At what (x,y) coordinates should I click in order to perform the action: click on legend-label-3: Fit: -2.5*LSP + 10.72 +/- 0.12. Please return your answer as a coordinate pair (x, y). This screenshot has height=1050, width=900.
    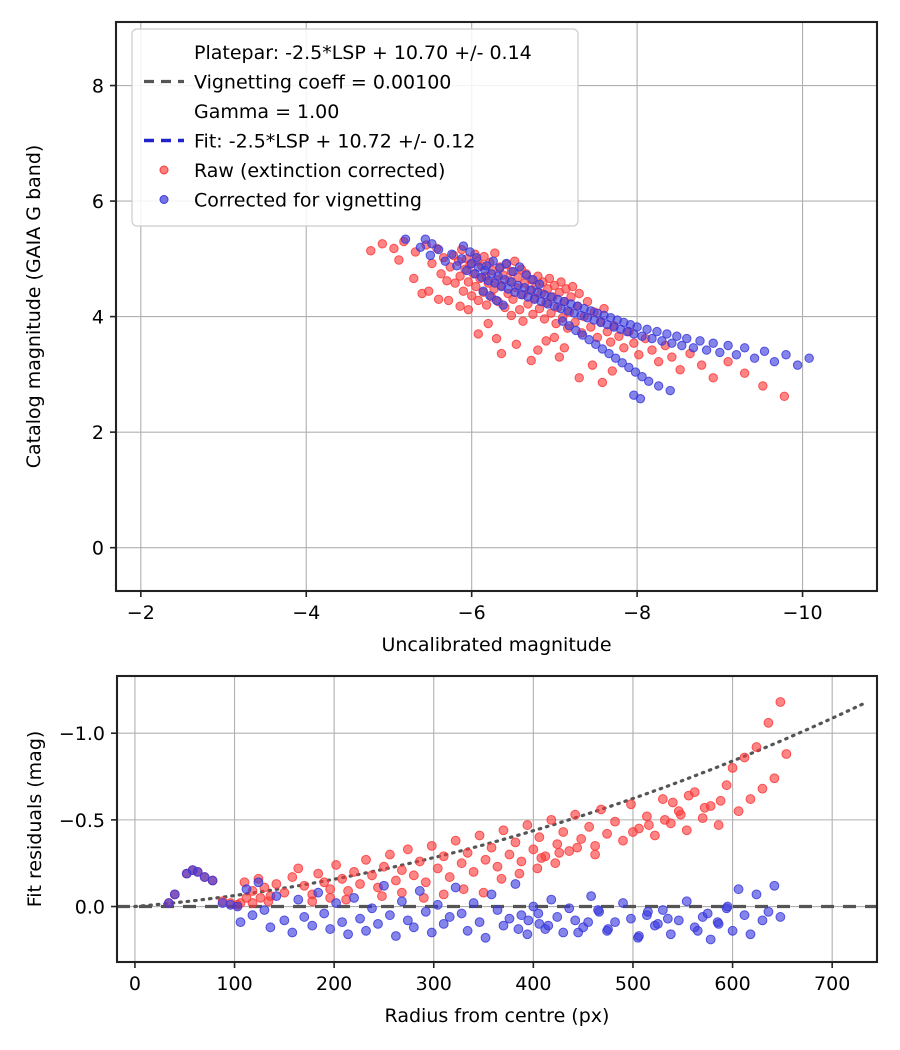
    Looking at the image, I should click on (334, 142).